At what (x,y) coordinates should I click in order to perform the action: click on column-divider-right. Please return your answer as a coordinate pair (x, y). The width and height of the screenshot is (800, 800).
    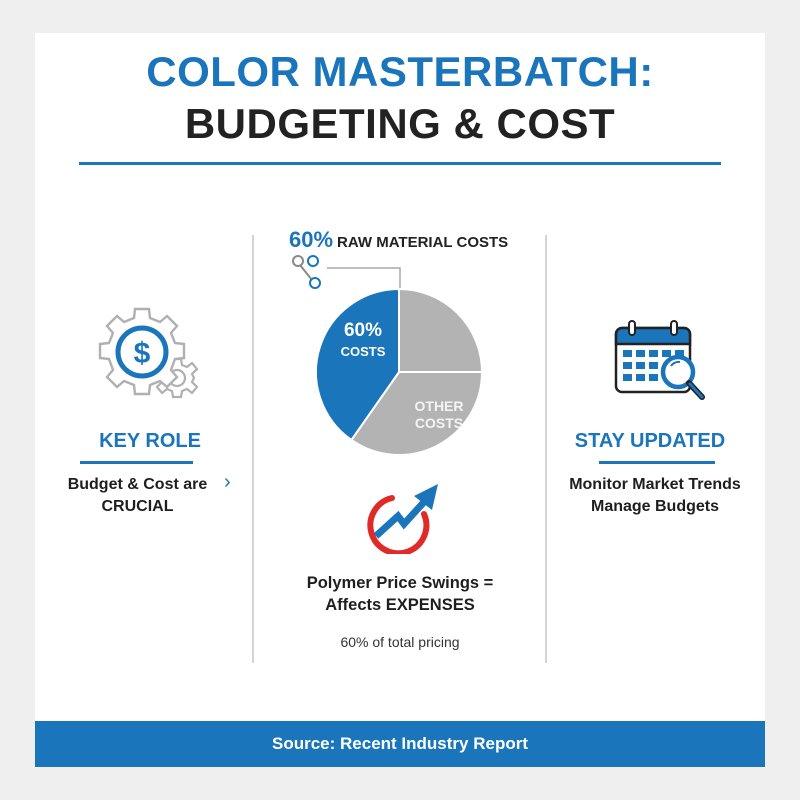
    Looking at the image, I should click on (546, 449).